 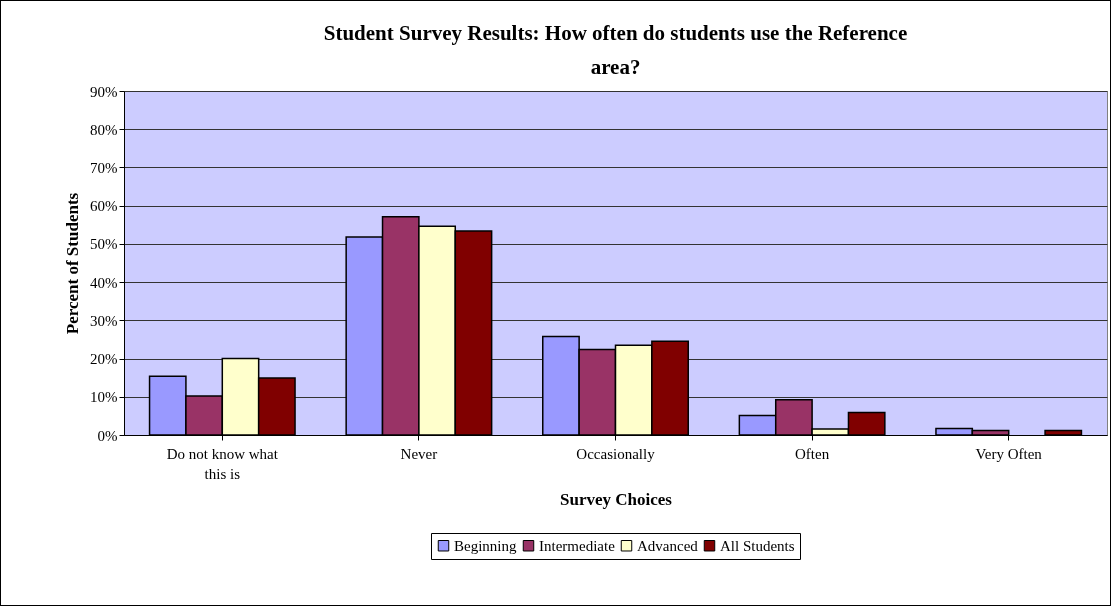 What do you see at coordinates (615, 50) in the screenshot?
I see `chart-title: Student Survey Results: How often do students use the Reference area?` at bounding box center [615, 50].